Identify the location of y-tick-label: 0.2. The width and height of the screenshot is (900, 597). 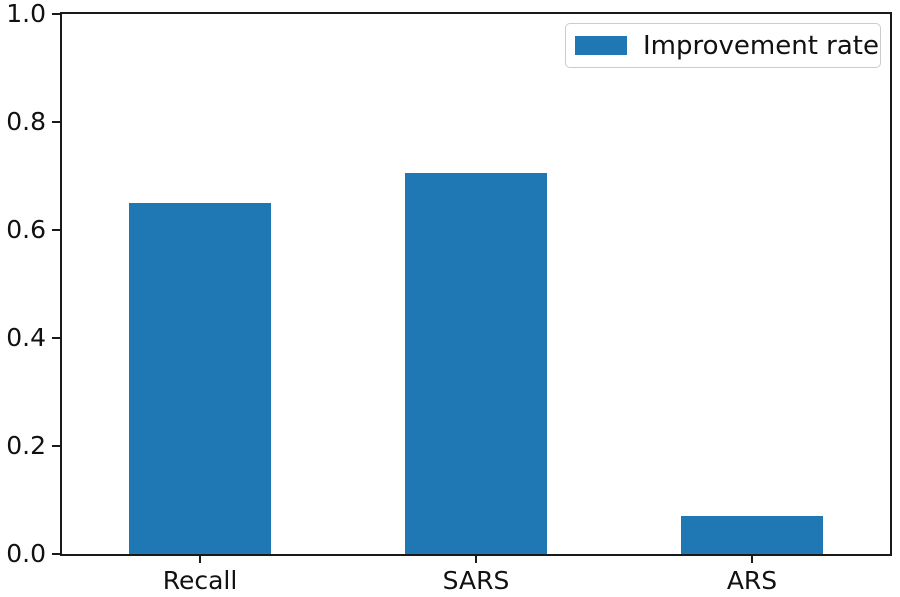
(26, 445).